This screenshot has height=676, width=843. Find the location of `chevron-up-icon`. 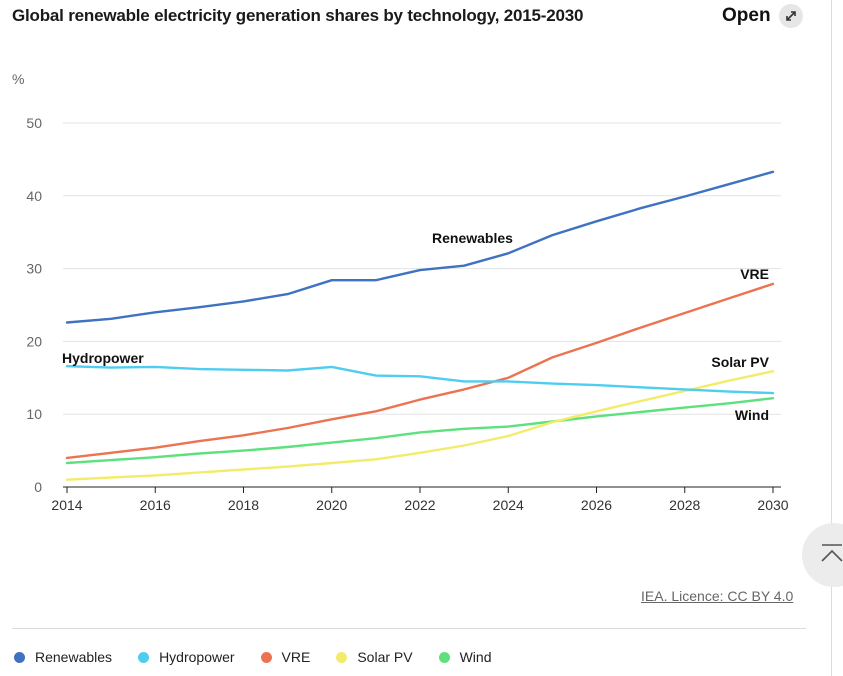

chevron-up-icon is located at coordinates (832, 553).